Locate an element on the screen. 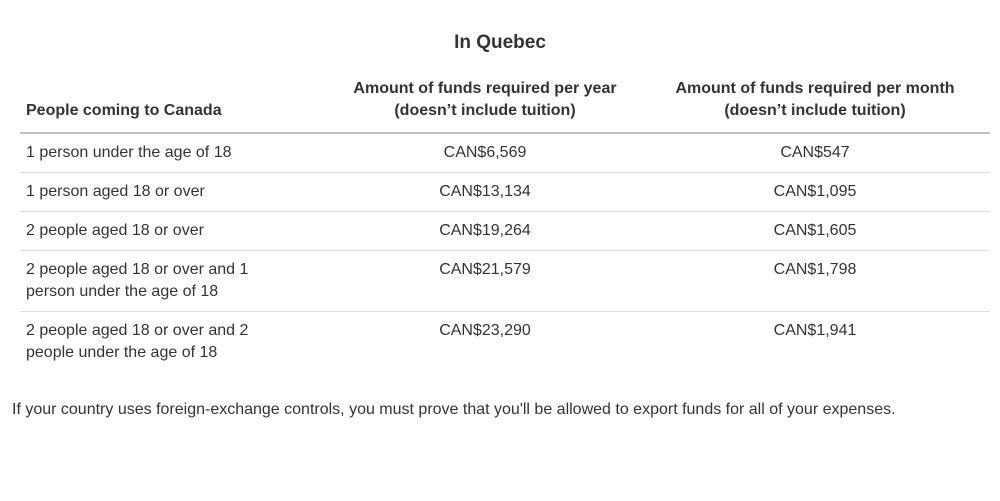 Image resolution: width=1000 pixels, height=501 pixels. column-header-per-year-line1: Amount of funds required per year is located at coordinates (485, 88).